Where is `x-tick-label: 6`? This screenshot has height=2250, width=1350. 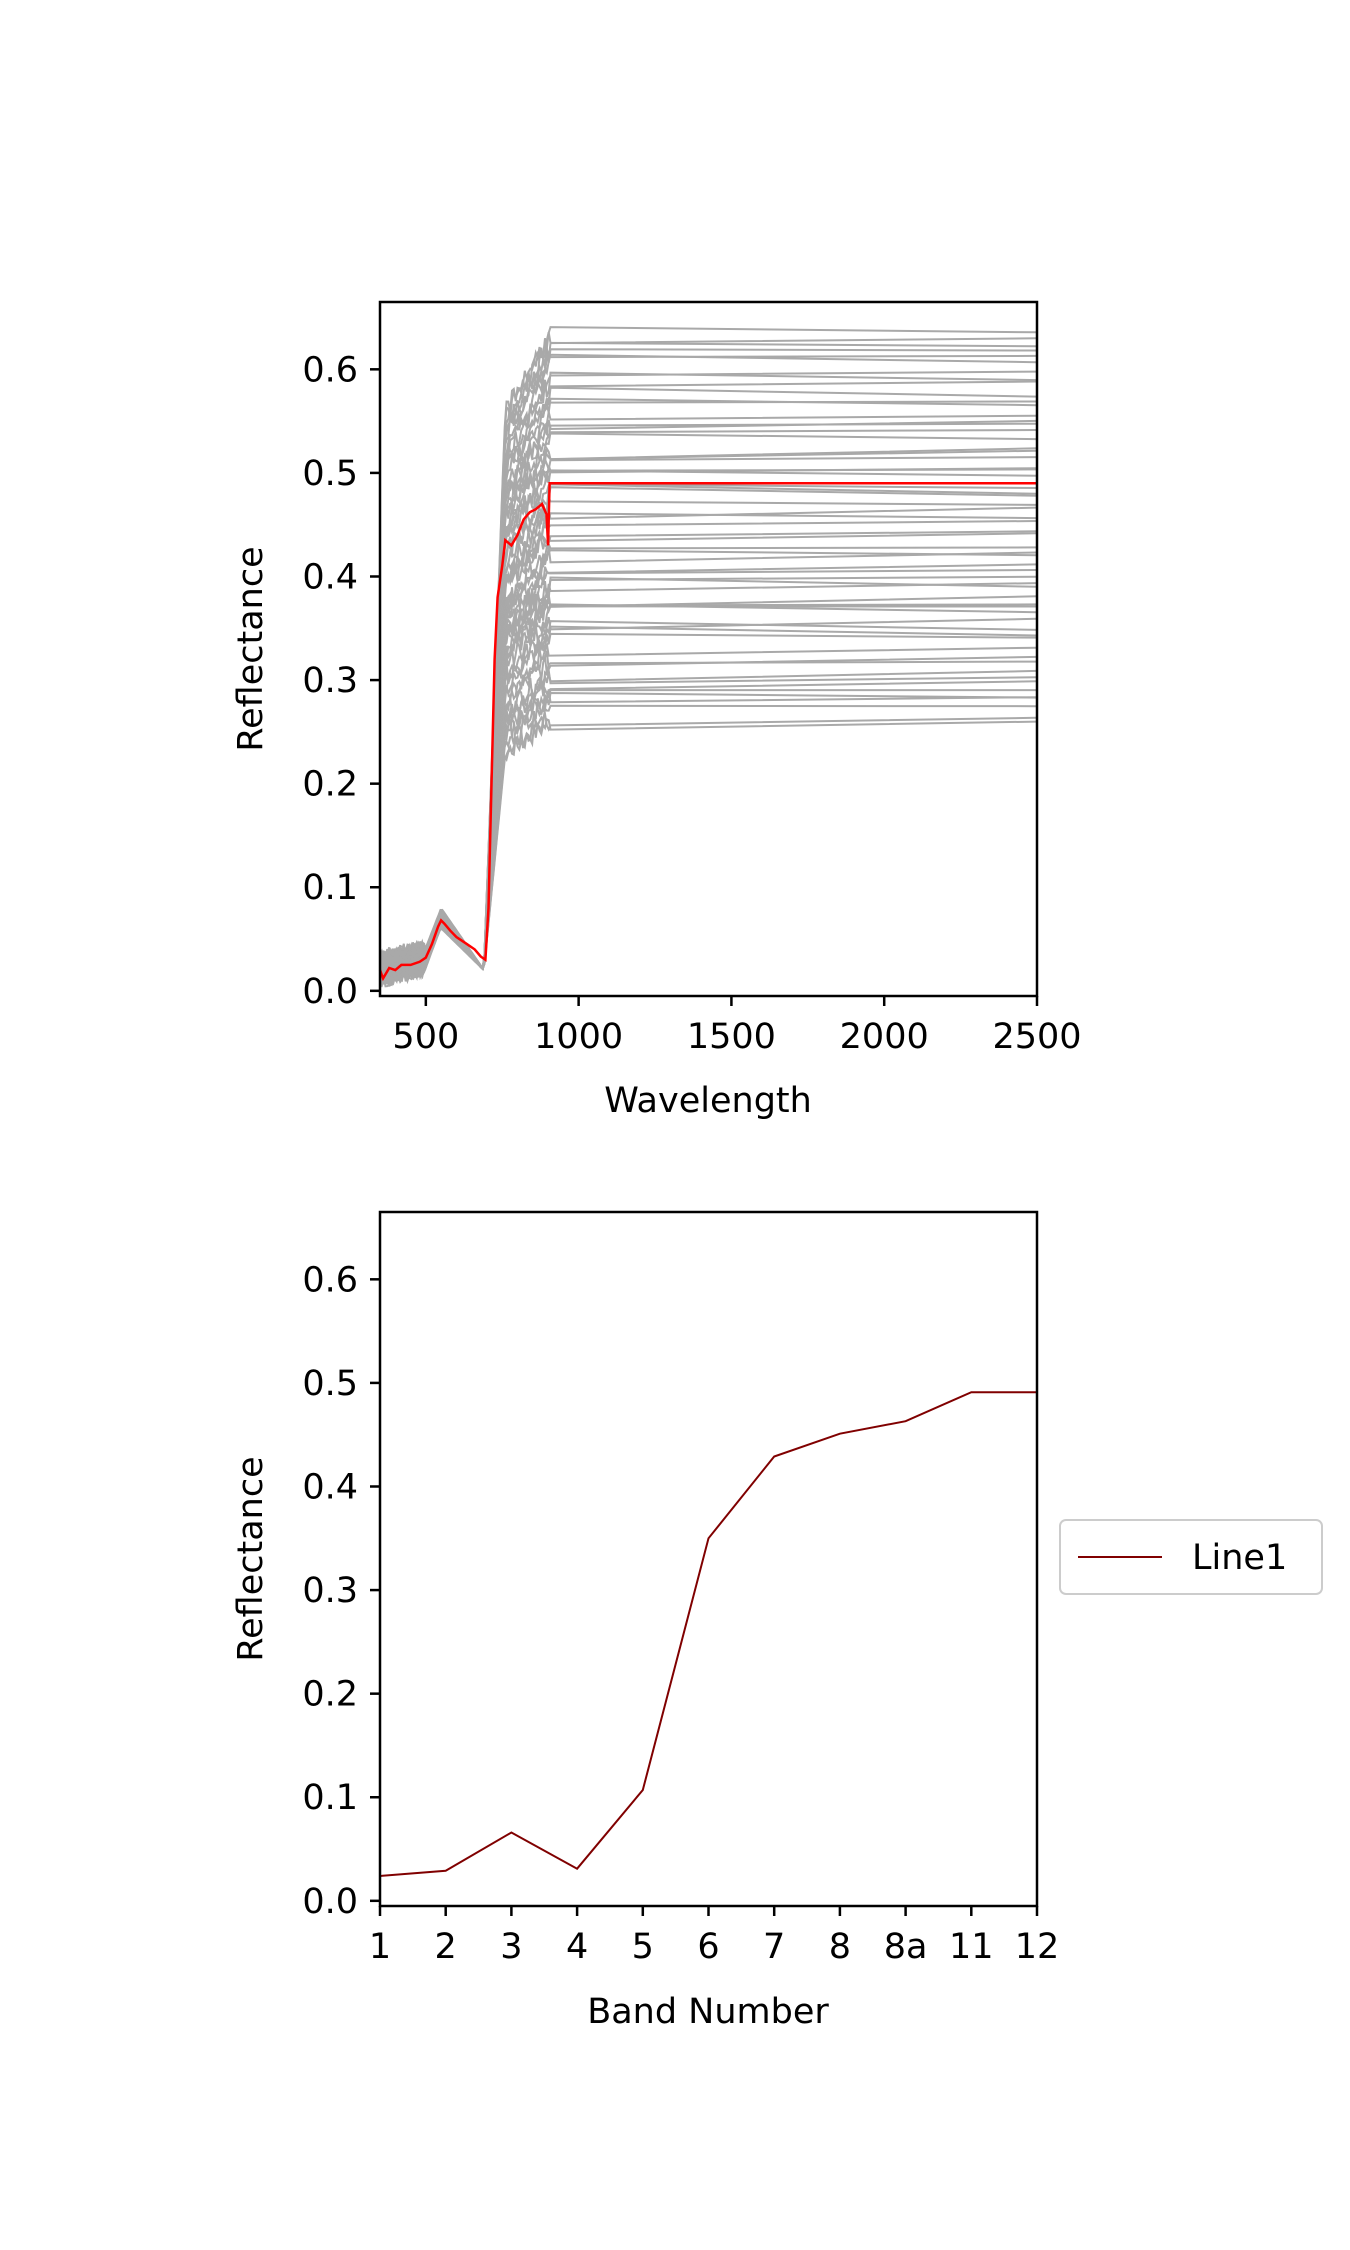
x-tick-label: 6 is located at coordinates (708, 1947).